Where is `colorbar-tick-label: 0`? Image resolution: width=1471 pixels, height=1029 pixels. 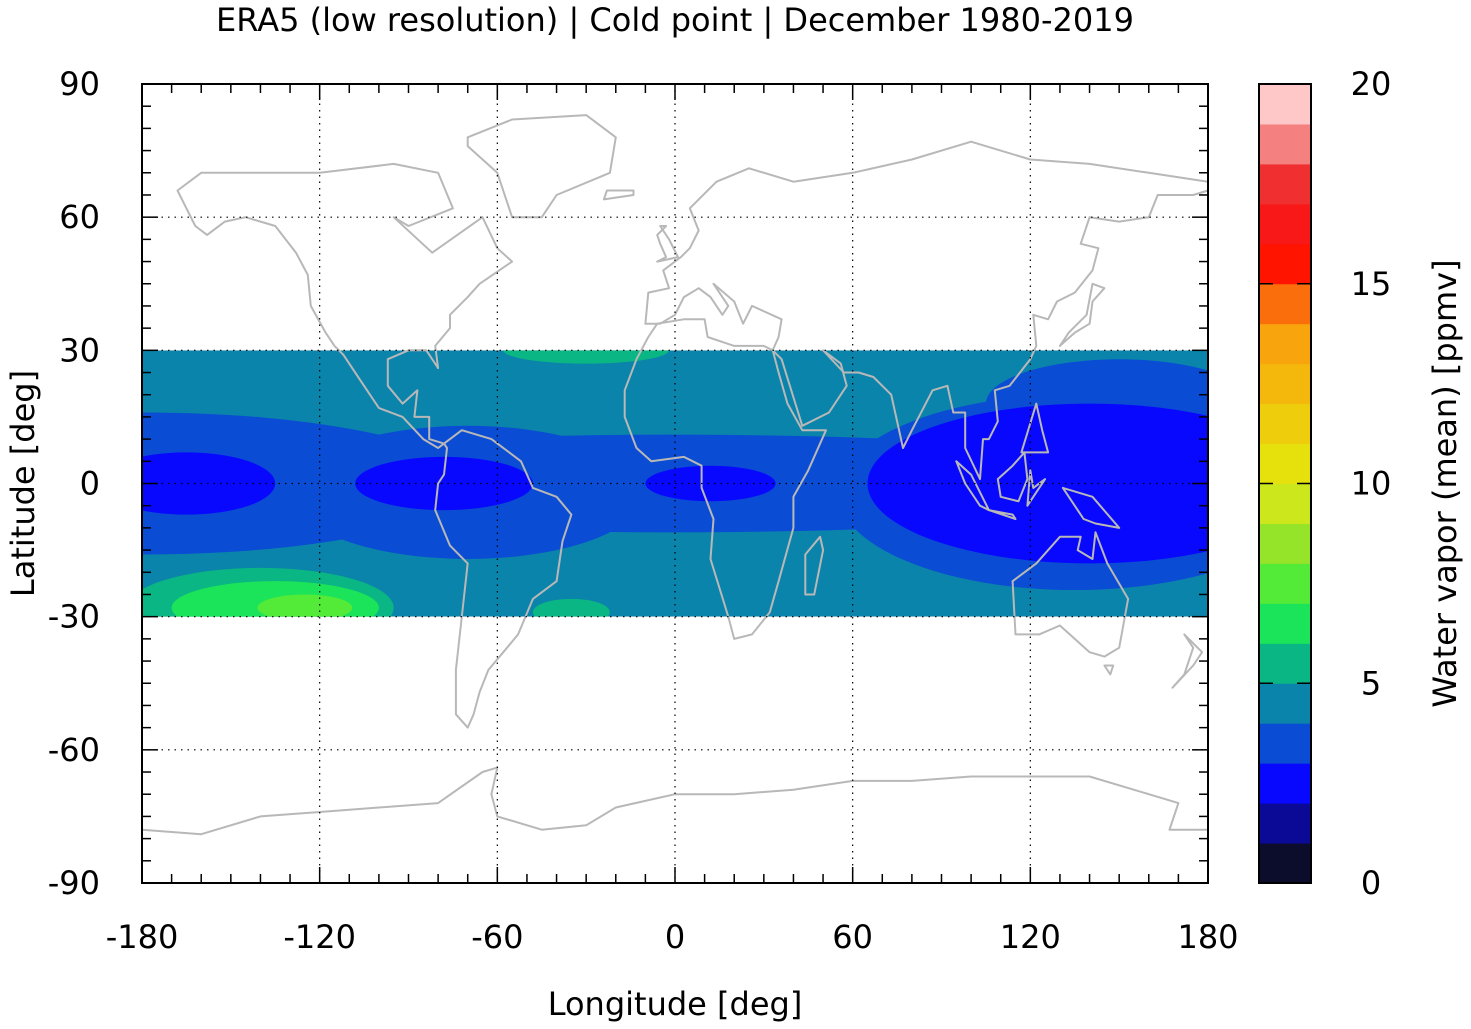
colorbar-tick-label: 0 is located at coordinates (1371, 883).